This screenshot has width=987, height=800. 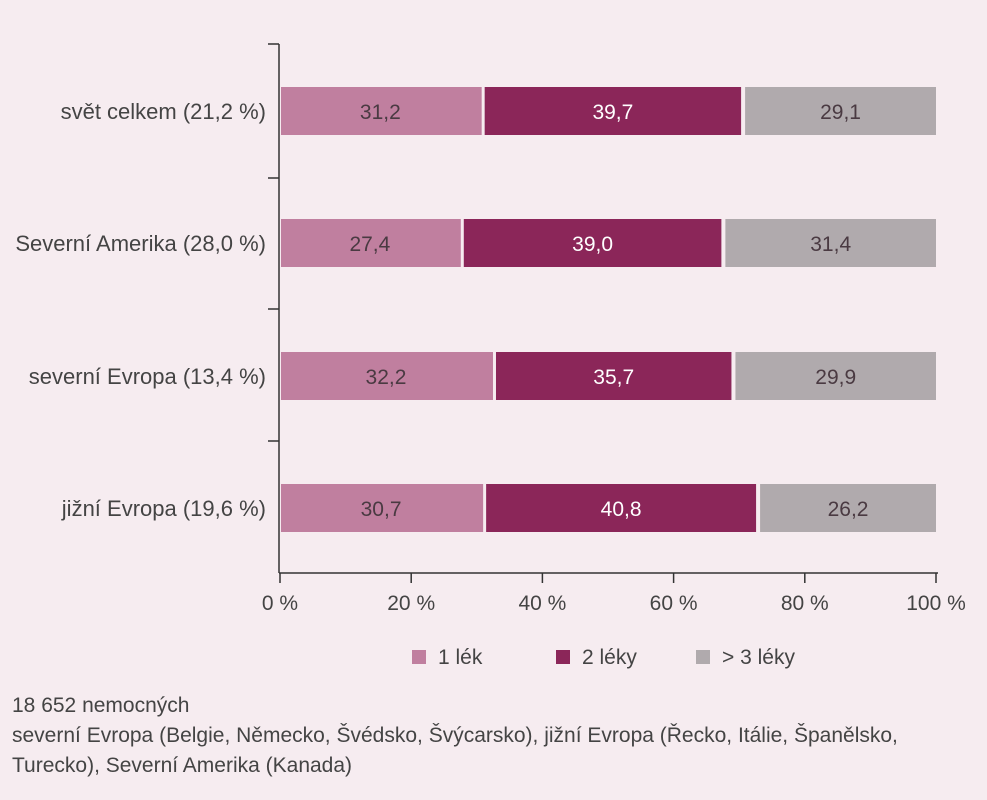 I want to click on notes-line-1: 18 652 nemocných, so click(x=101, y=705).